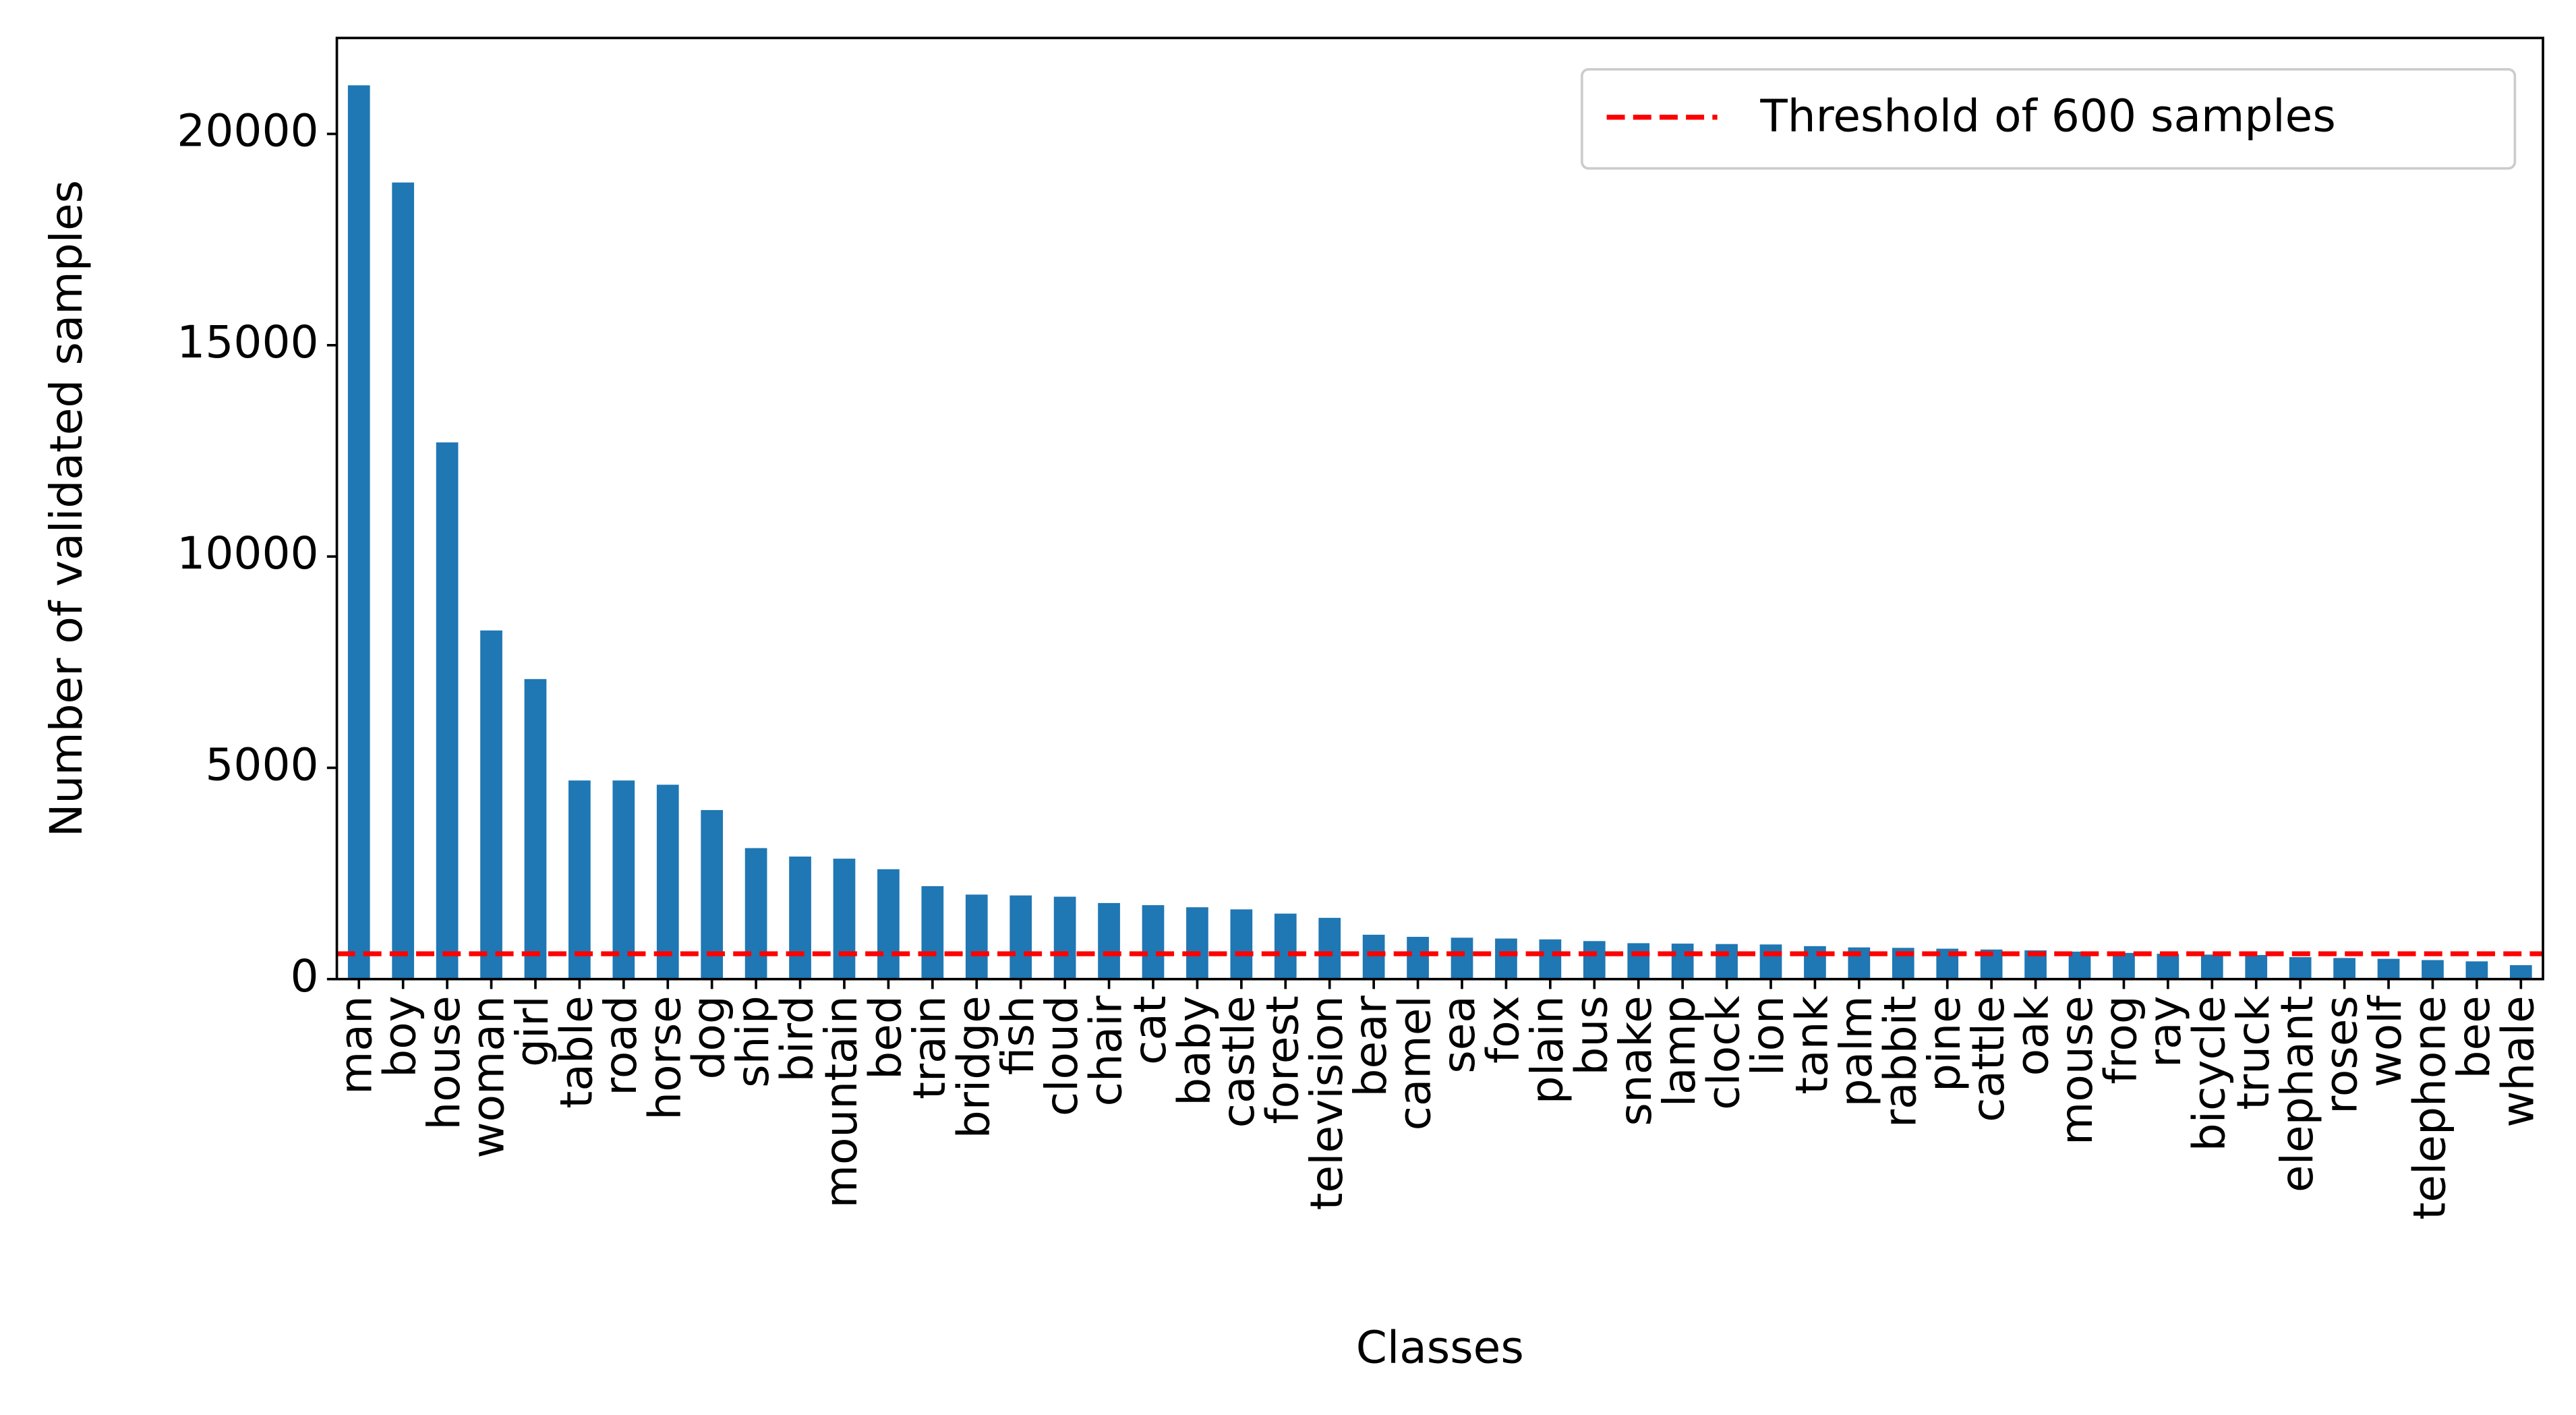 The image size is (2576, 1415). I want to click on x-tick-label: girl, so click(532, 1031).